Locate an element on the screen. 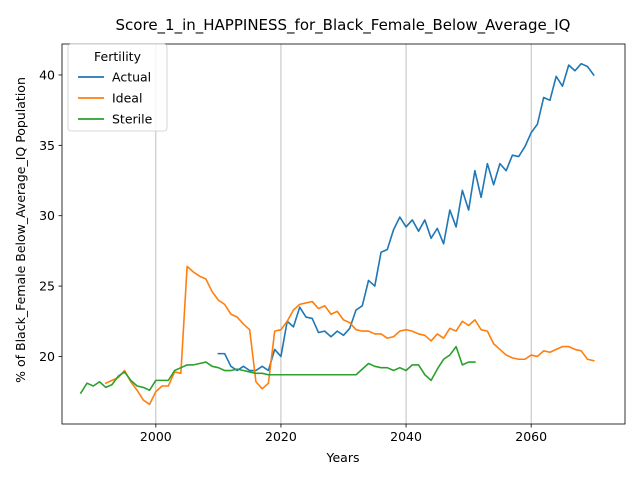  legend-label-sterile: Sterile is located at coordinates (132, 119).